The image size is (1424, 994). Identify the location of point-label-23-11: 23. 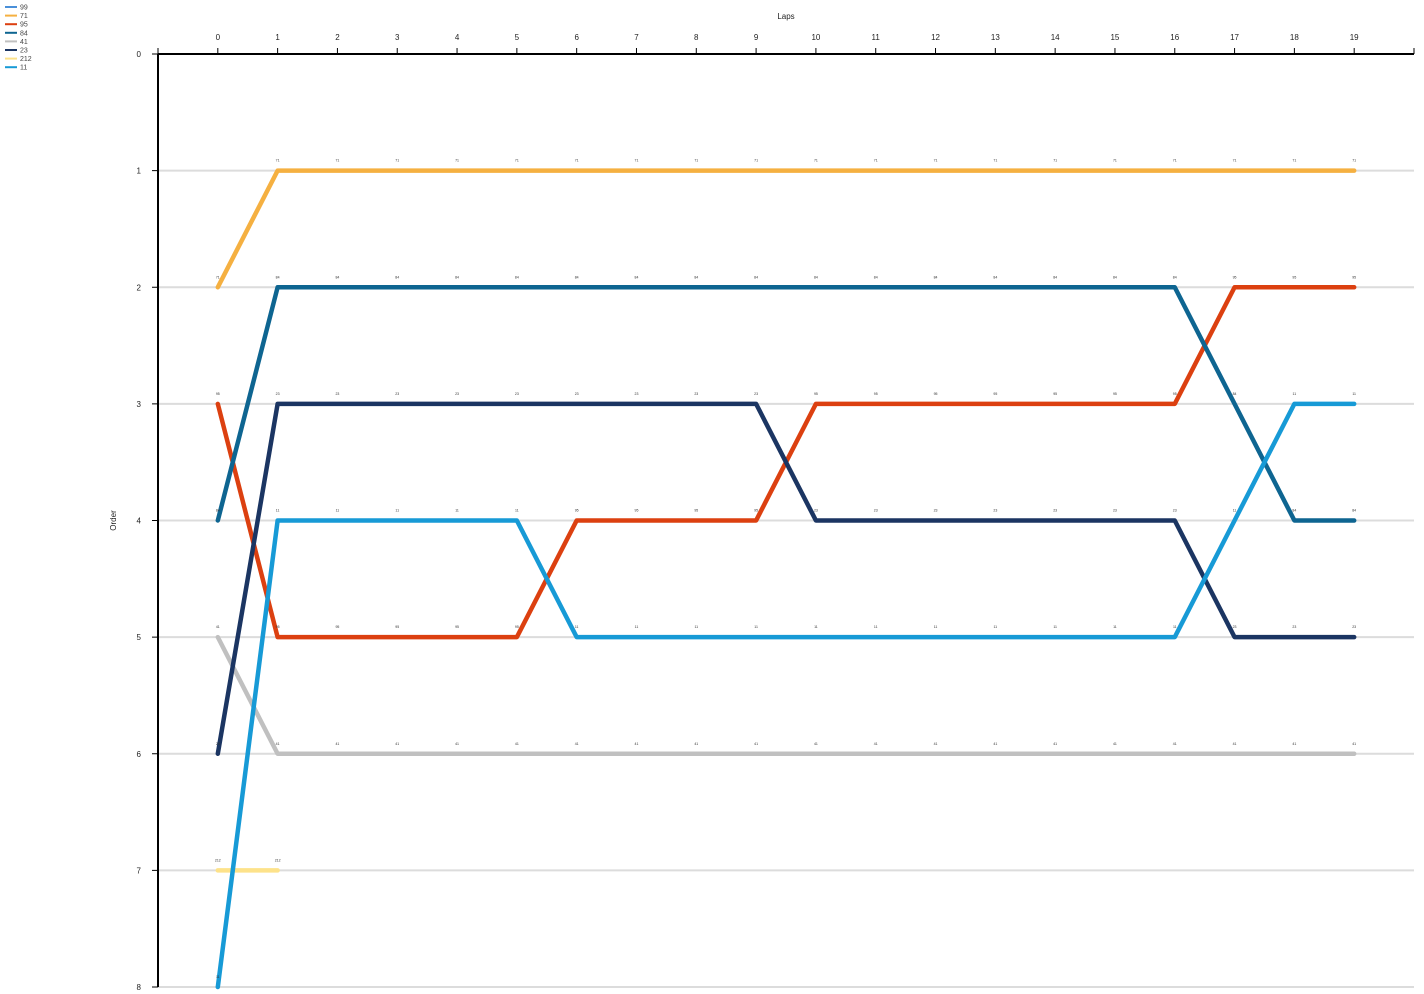
(876, 511).